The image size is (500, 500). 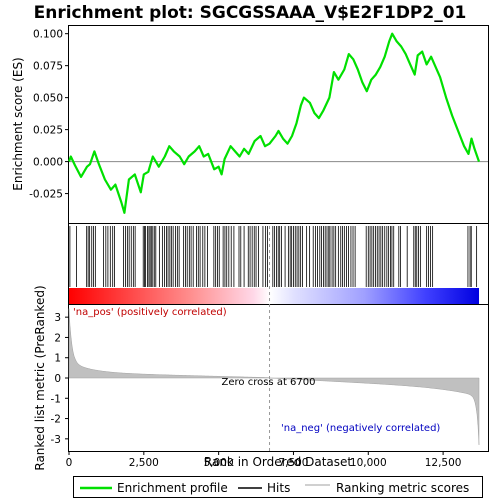 What do you see at coordinates (57, 338) in the screenshot?
I see `metric-tick-label: 2` at bounding box center [57, 338].